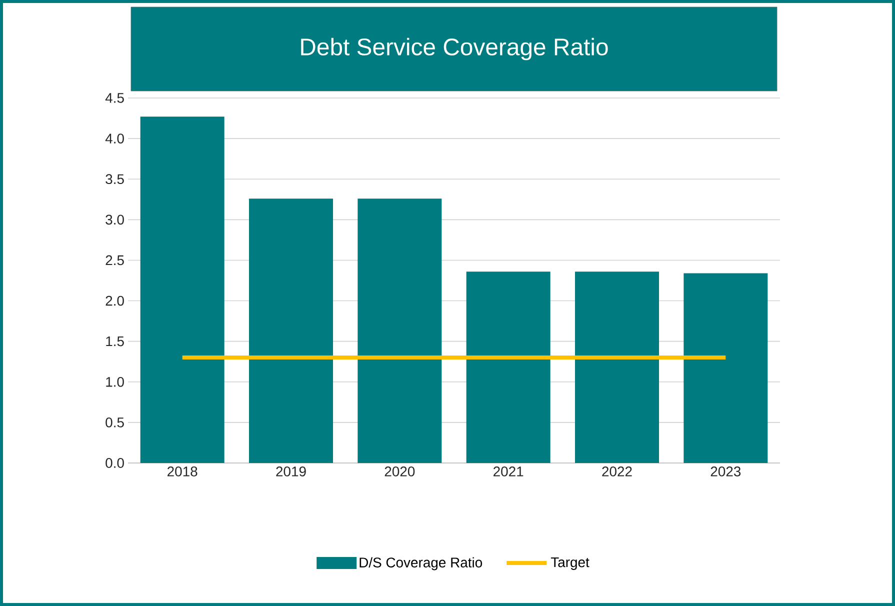  What do you see at coordinates (617, 471) in the screenshot?
I see `x-tick-label: 2022` at bounding box center [617, 471].